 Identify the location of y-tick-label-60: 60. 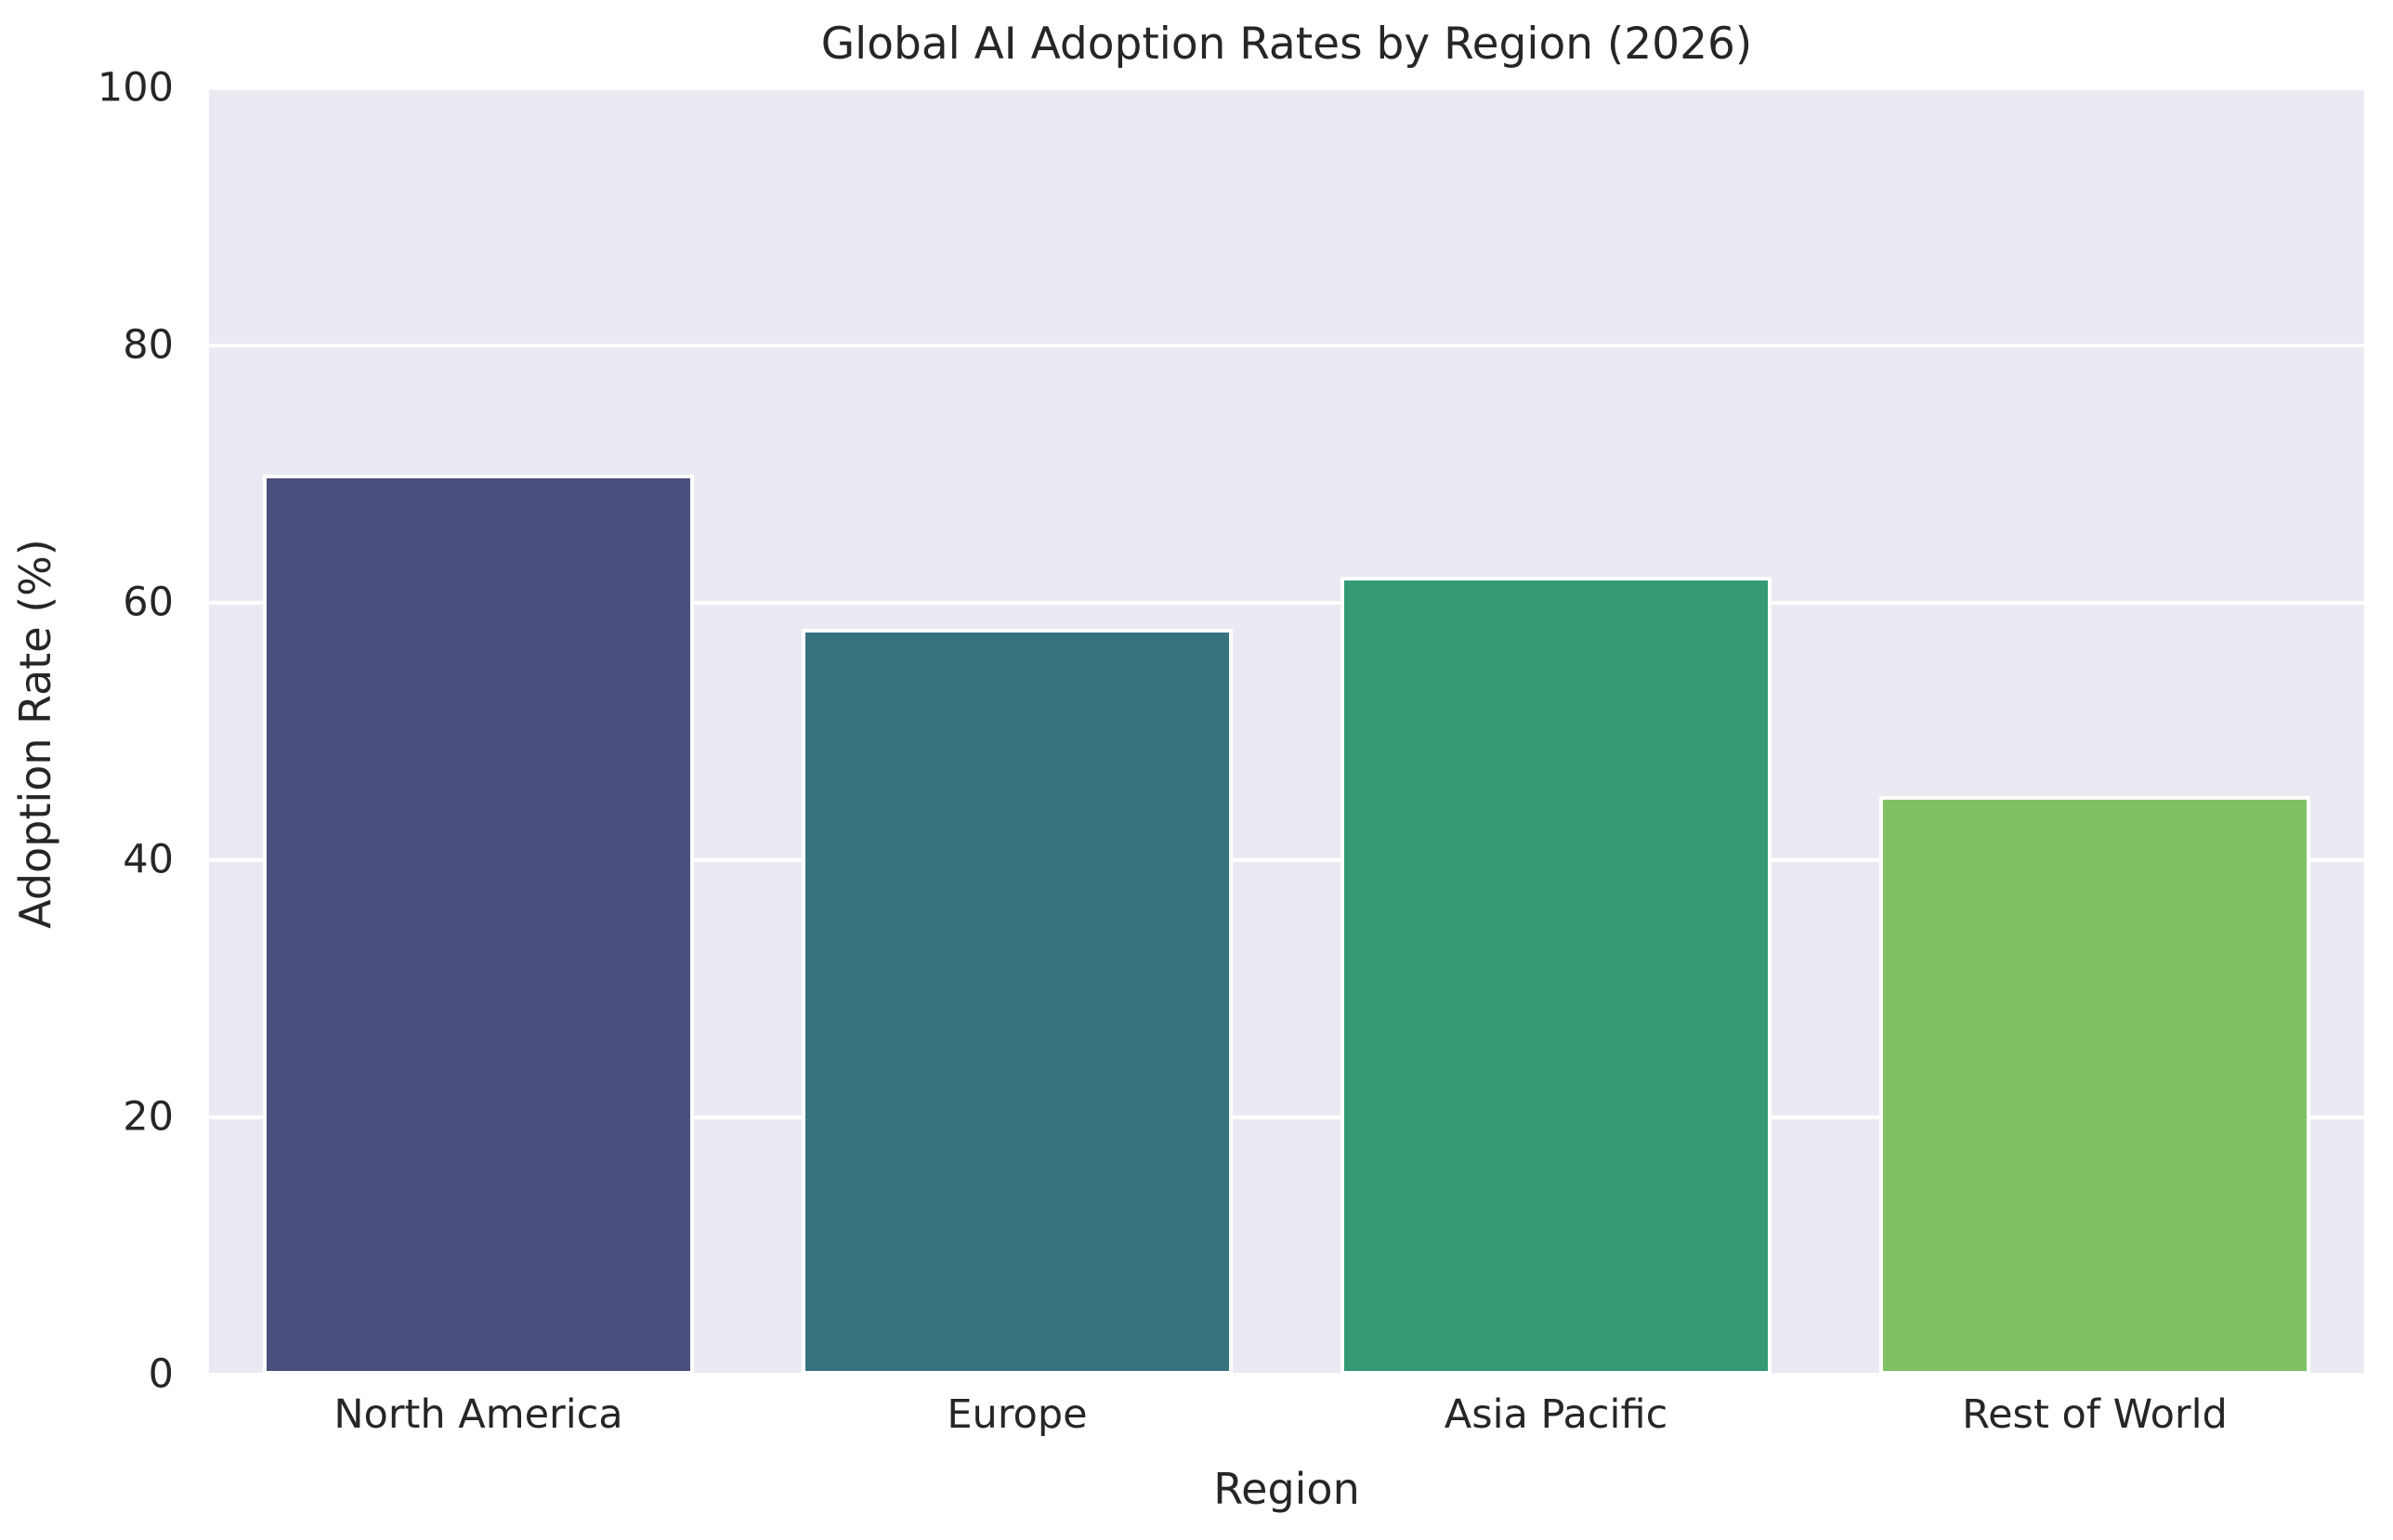
(149, 602).